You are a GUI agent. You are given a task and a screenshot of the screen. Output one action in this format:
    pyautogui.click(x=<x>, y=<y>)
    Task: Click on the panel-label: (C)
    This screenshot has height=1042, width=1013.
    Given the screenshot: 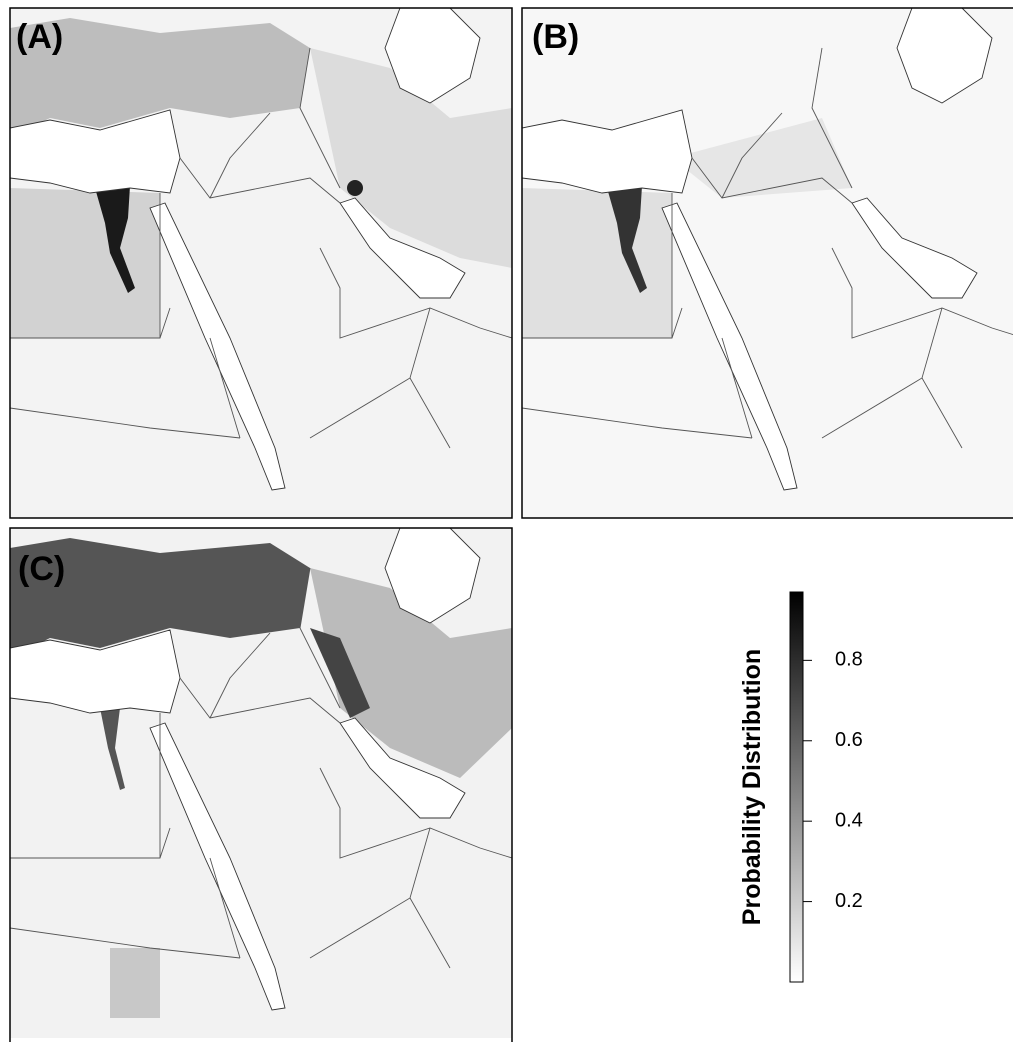 What is the action you would take?
    pyautogui.click(x=41, y=569)
    